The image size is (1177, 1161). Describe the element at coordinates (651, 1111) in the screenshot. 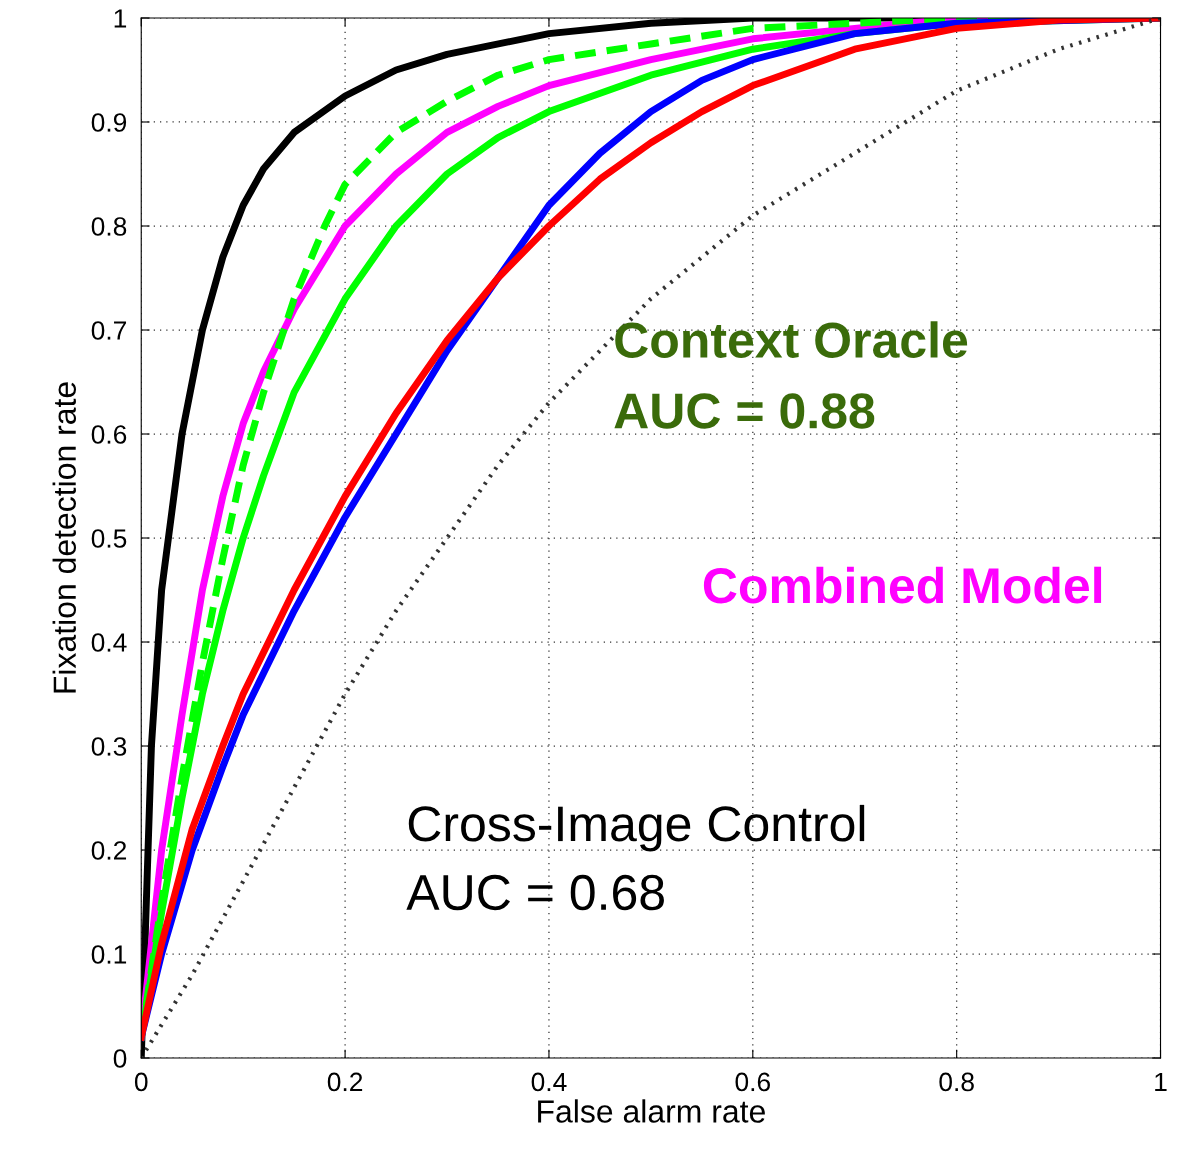

I see `x-axis-title: False alarm rate` at that location.